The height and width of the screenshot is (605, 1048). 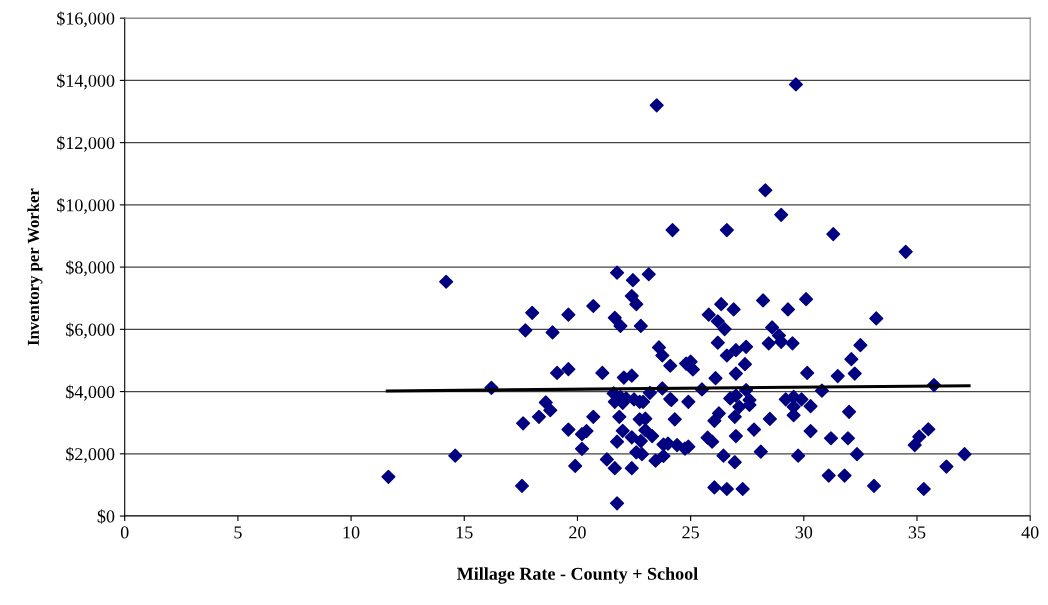 What do you see at coordinates (351, 532) in the screenshot?
I see `x-tick-label: 10` at bounding box center [351, 532].